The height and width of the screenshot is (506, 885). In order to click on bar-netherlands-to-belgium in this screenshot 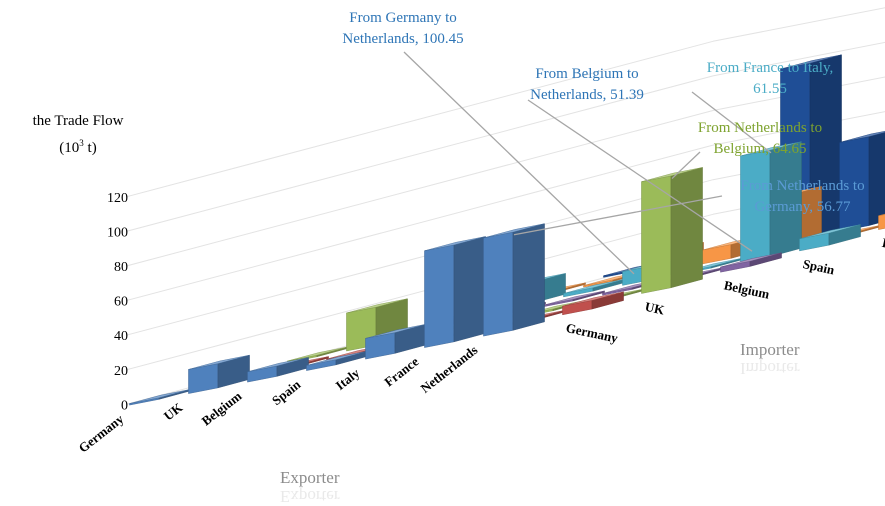, I will do `click(672, 230)`.